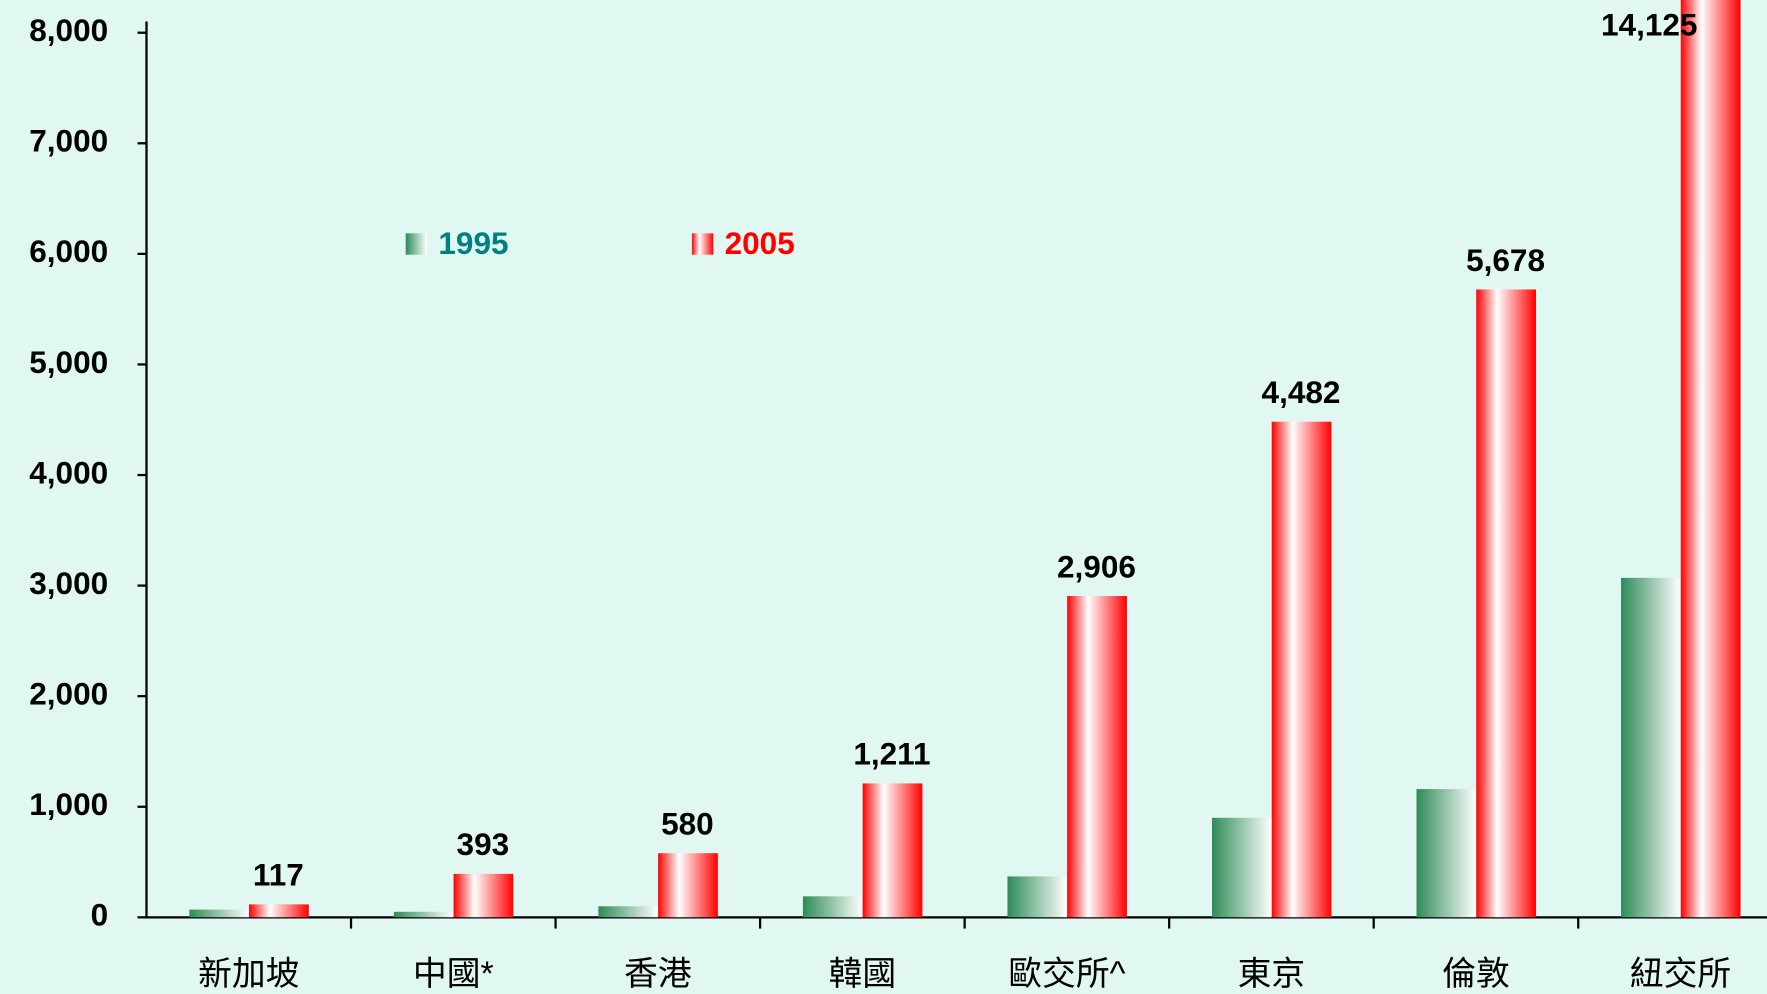 The width and height of the screenshot is (1767, 994). What do you see at coordinates (68, 362) in the screenshot?
I see `y-tick-label: 5,000` at bounding box center [68, 362].